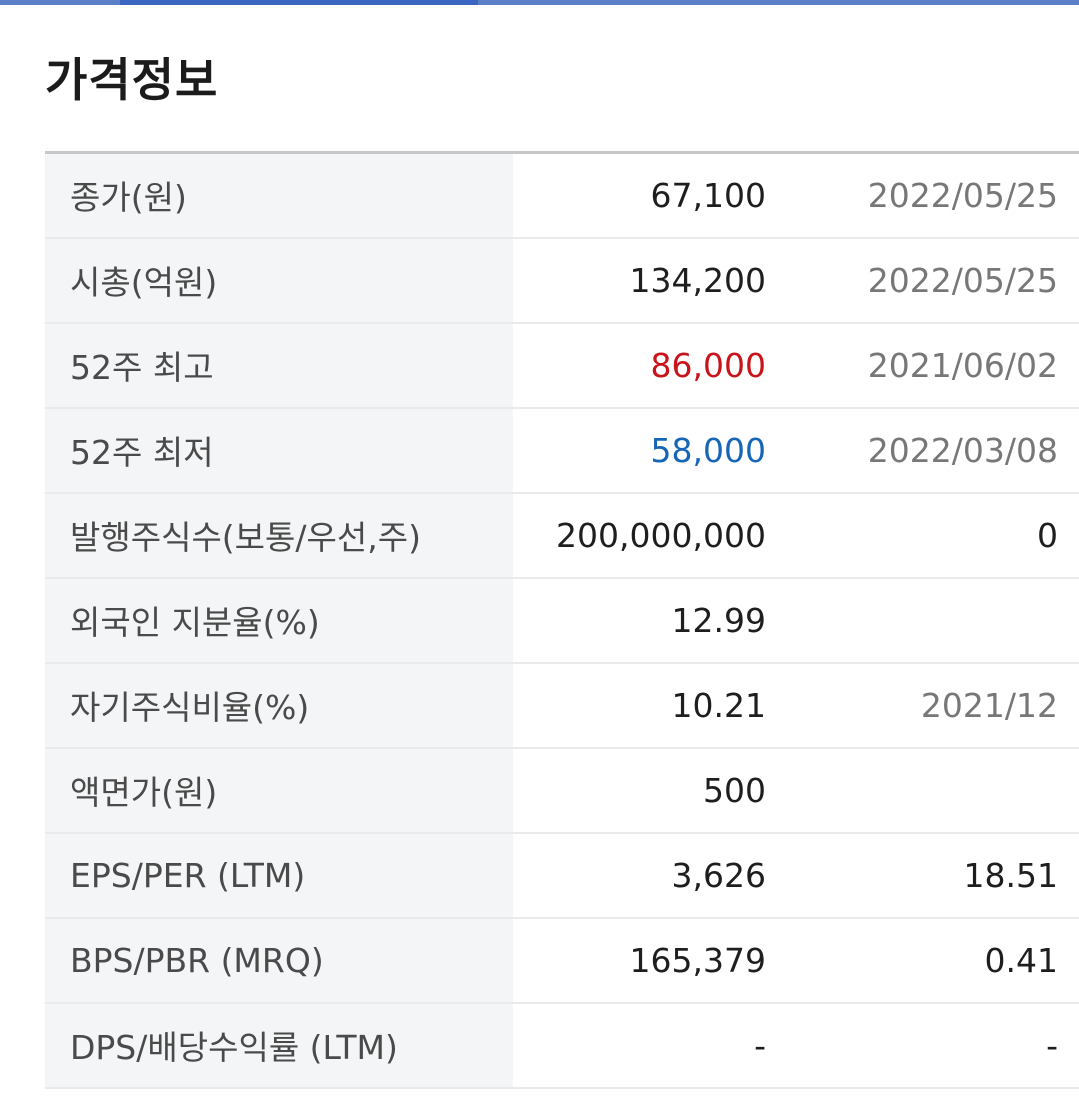 This screenshot has height=1103, width=1079. Describe the element at coordinates (279, 450) in the screenshot. I see `row-label: 52주 최저` at that location.